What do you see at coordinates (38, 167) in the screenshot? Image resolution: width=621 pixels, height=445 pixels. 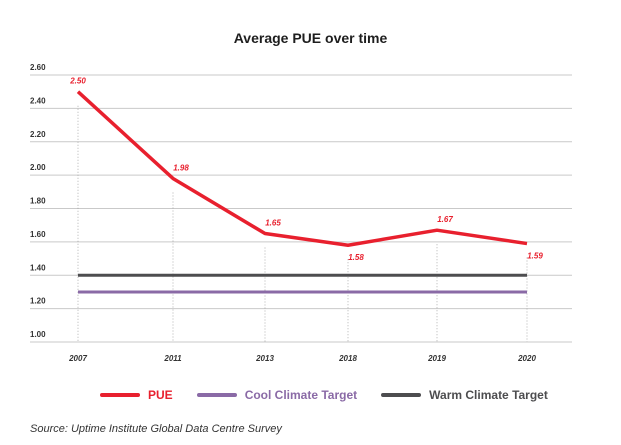 I see `y-tick-label: 2.00` at bounding box center [38, 167].